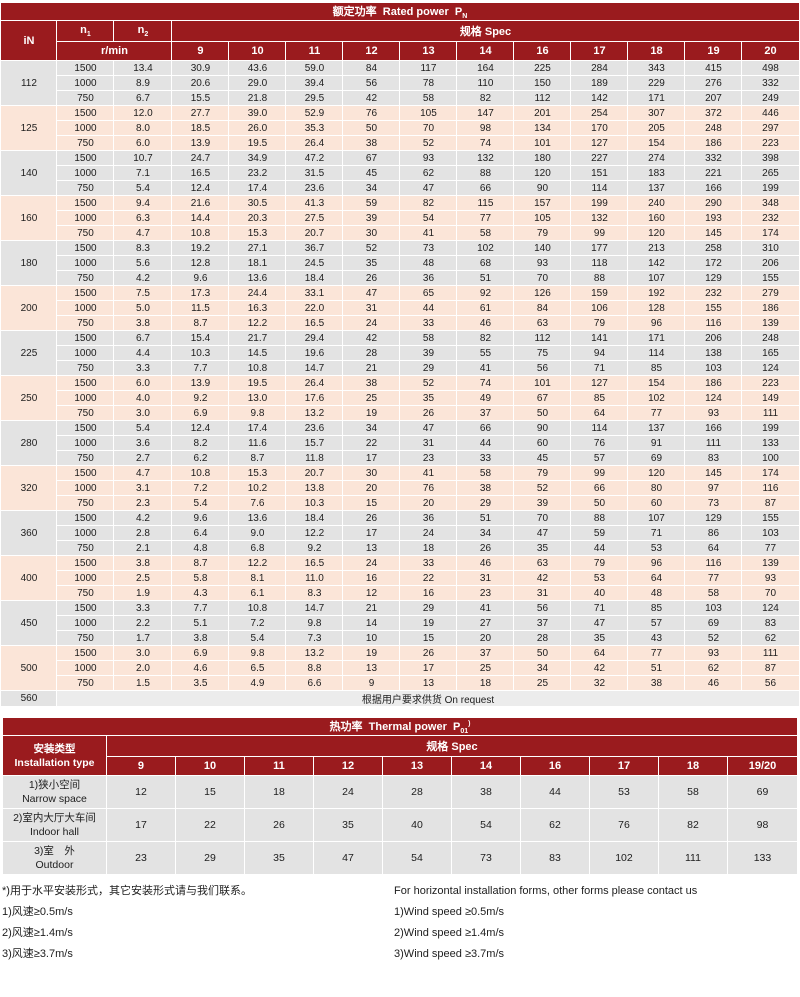 The width and height of the screenshot is (800, 997). What do you see at coordinates (143, 338) in the screenshot?
I see `n2-speed-cell: 6.7` at bounding box center [143, 338].